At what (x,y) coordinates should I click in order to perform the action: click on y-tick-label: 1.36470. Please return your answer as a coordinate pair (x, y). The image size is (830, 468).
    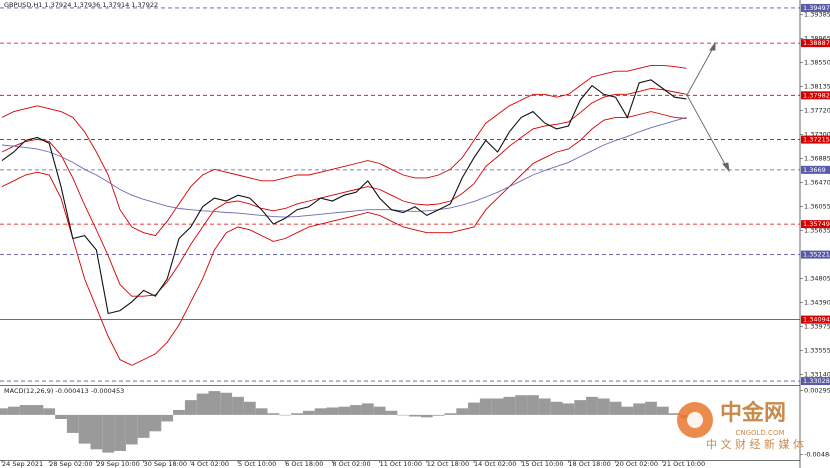
    Looking at the image, I should click on (817, 183).